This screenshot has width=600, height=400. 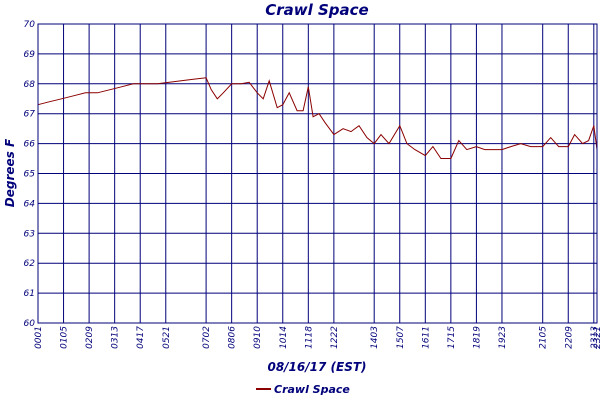 I want to click on y-tick-labels: 60 61 62 63 64 65 66 67 68 69 70, so click(x=30, y=174).